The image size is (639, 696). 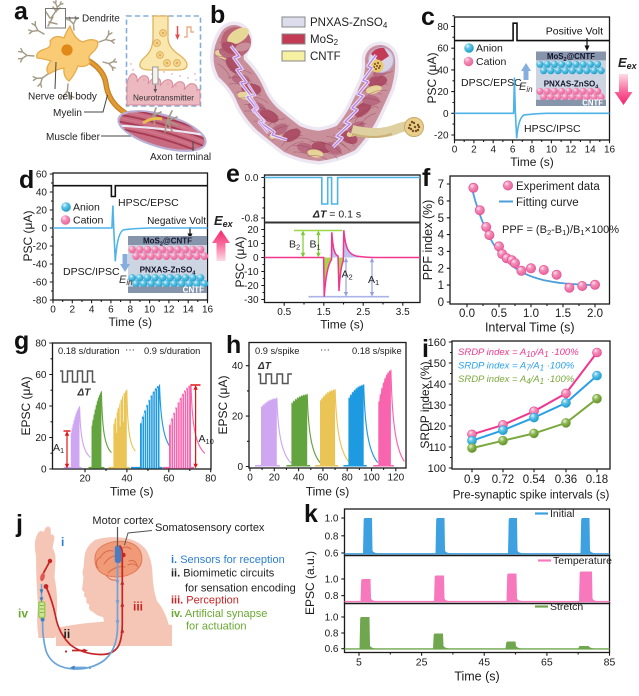 I want to click on svg-text: 100, so click(x=437, y=469).